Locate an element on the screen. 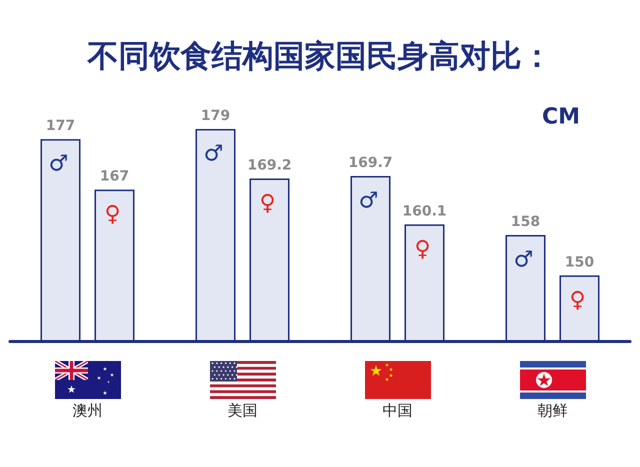 The height and width of the screenshot is (467, 640). x-tick-label: 中国 is located at coordinates (397, 411).